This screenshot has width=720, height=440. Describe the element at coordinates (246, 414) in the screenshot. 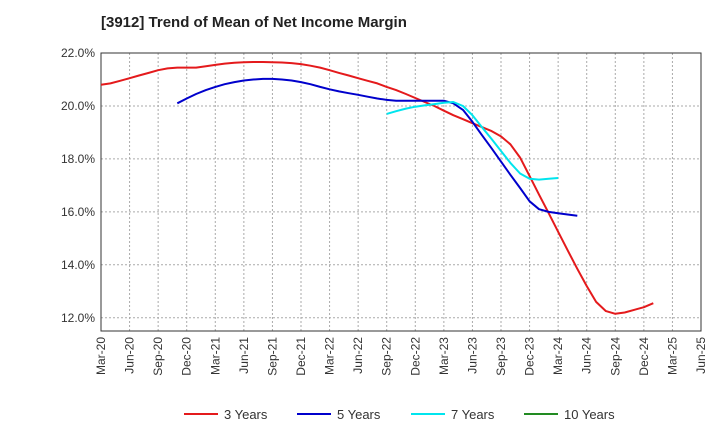

I see `legend-label: 3 Years` at that location.